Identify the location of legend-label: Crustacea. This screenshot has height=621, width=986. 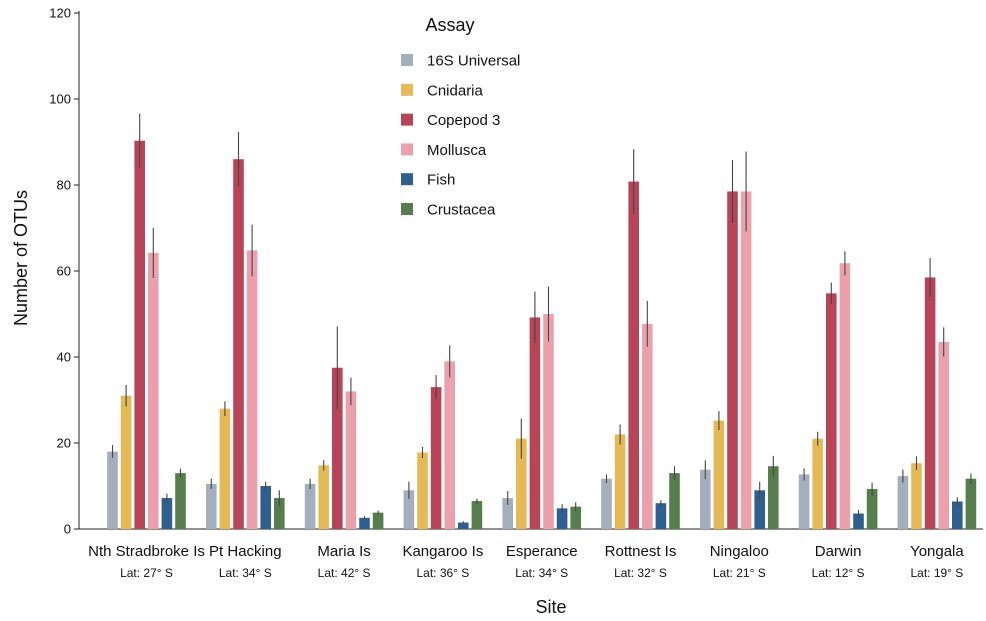
(461, 210).